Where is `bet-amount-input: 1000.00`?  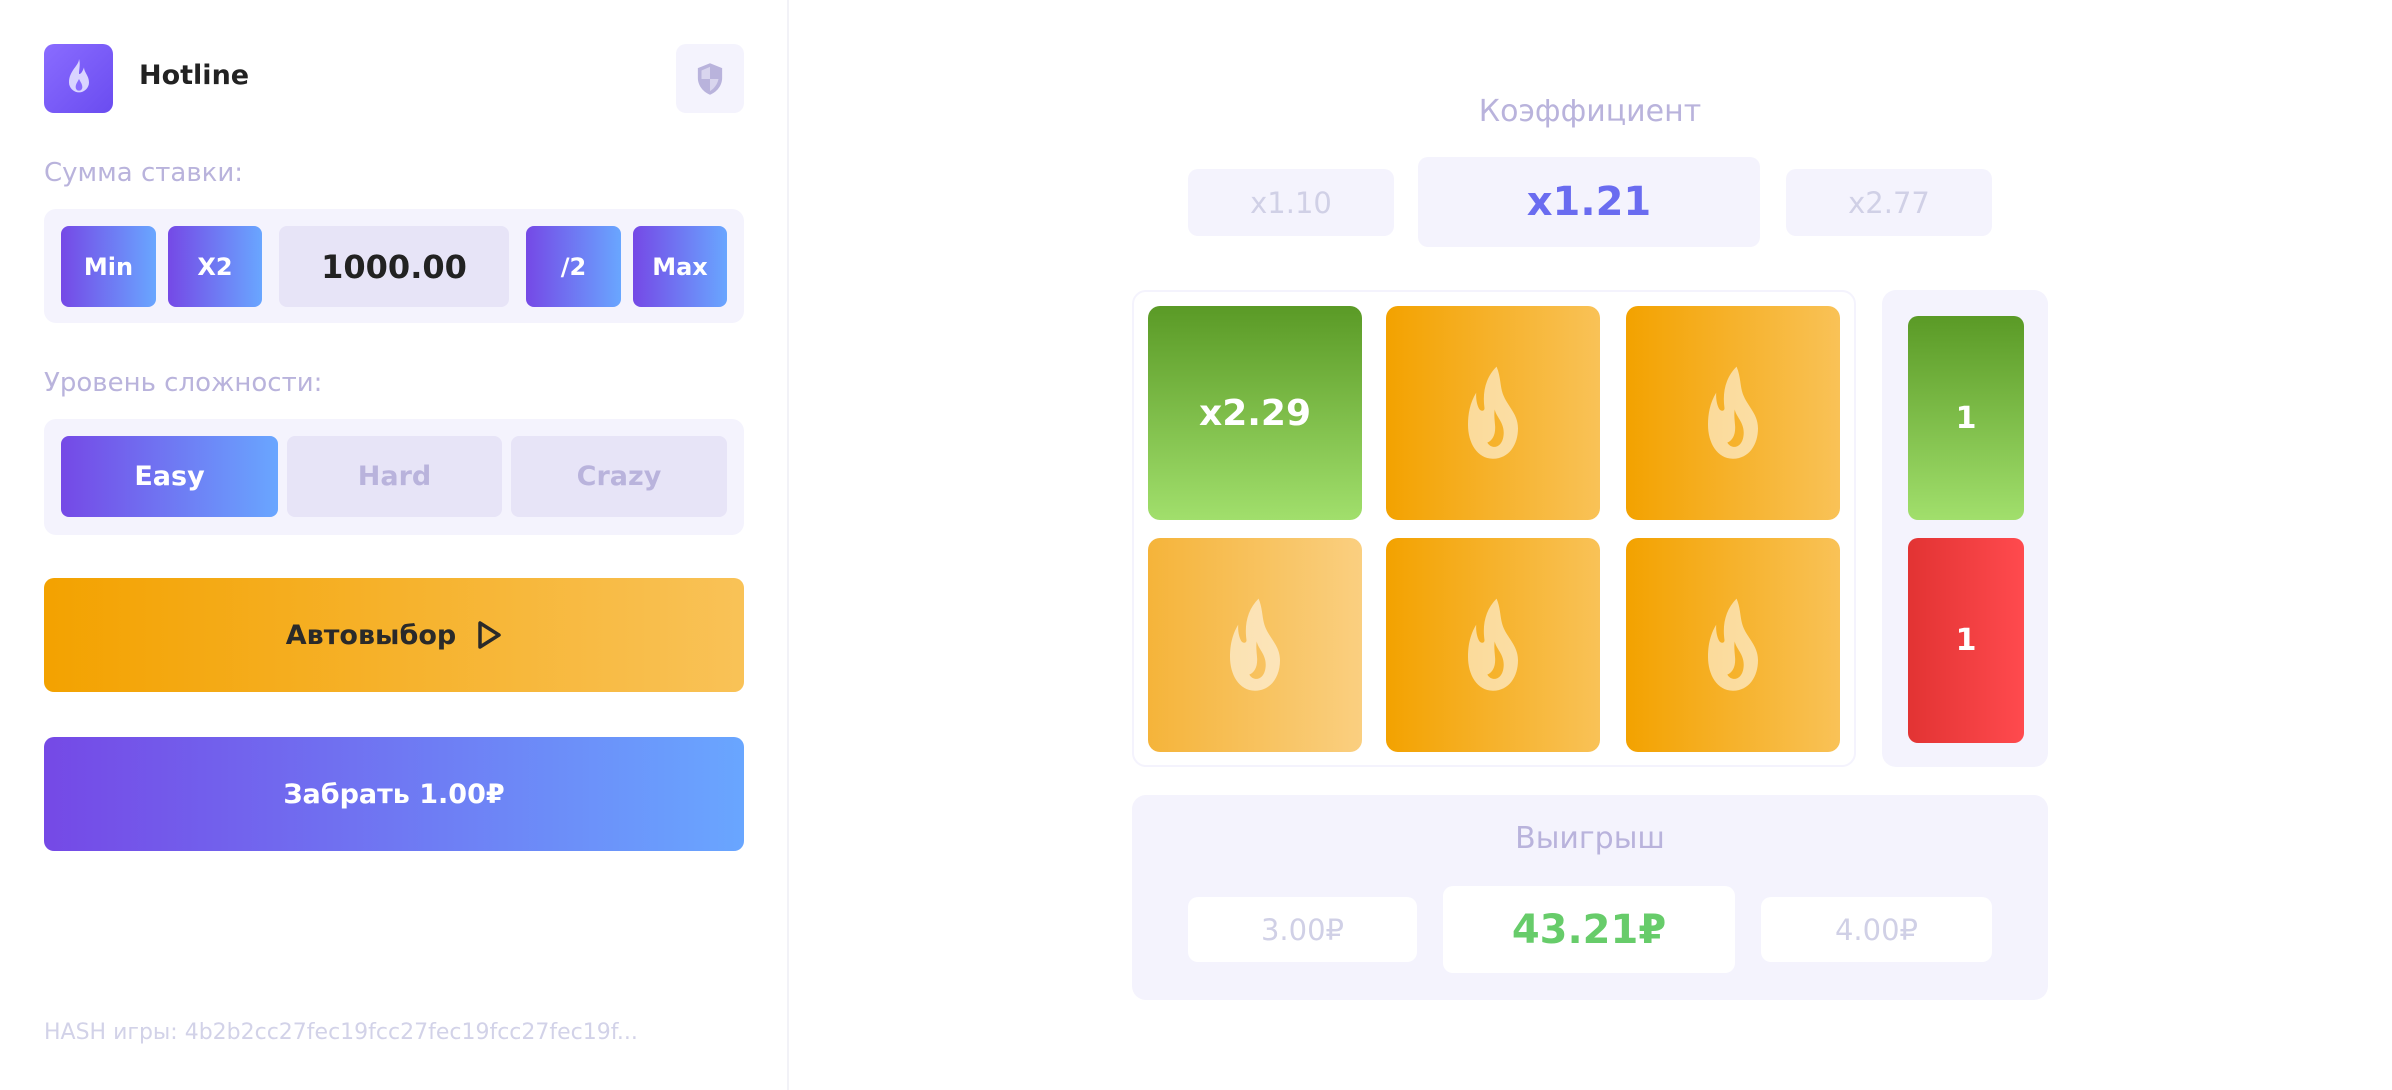 bet-amount-input: 1000.00 is located at coordinates (394, 266).